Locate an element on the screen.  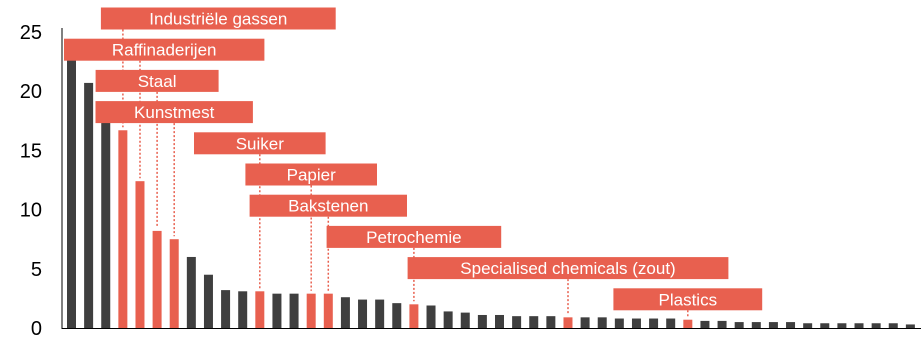
annotation-label: Papier is located at coordinates (311, 175).